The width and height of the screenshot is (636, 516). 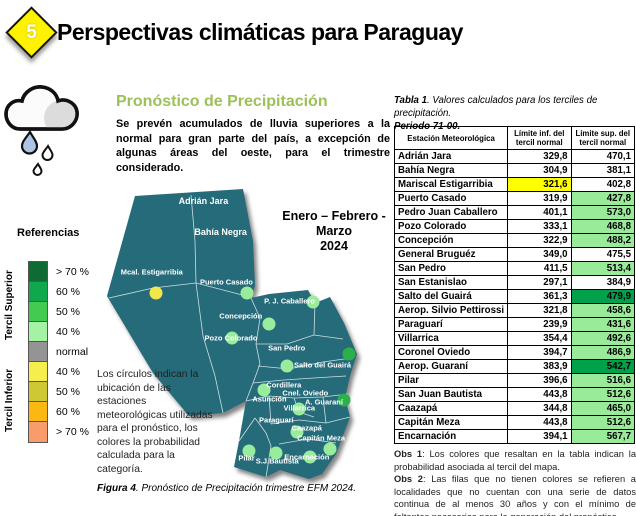 What do you see at coordinates (451, 268) in the screenshot?
I see `station-cell: San Pedro` at bounding box center [451, 268].